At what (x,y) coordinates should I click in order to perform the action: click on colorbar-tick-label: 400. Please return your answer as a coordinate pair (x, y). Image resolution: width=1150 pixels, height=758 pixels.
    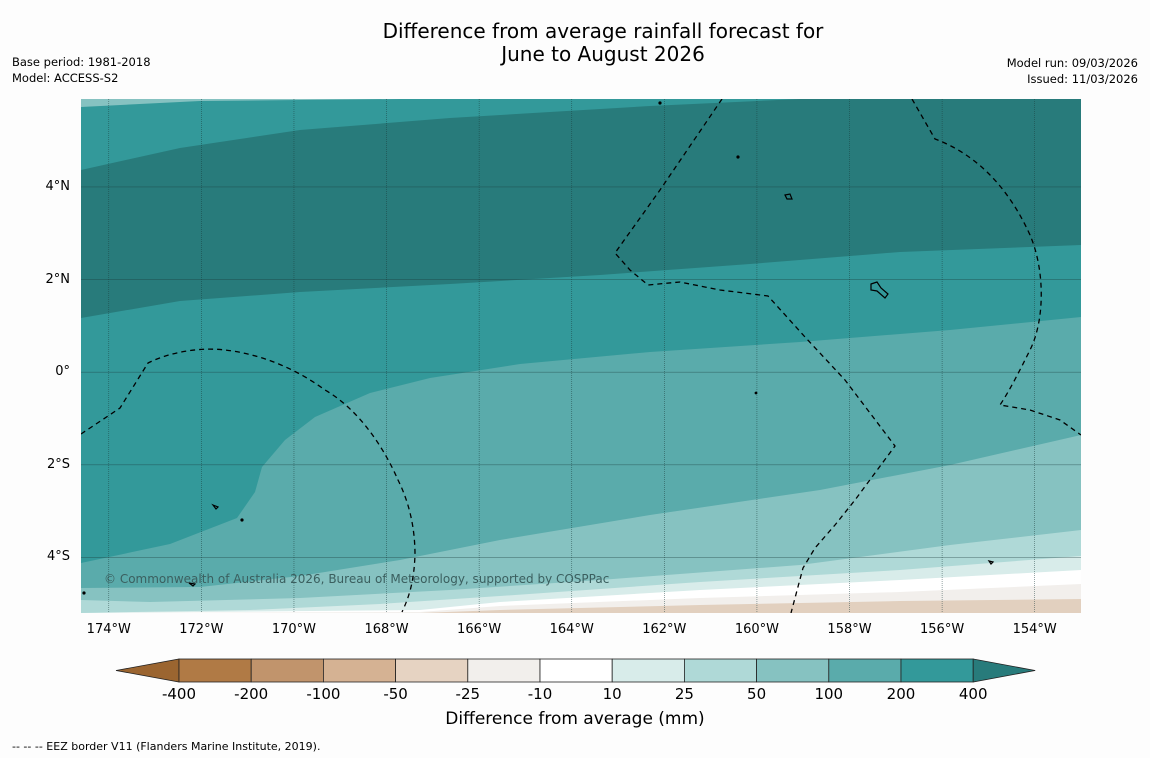
    Looking at the image, I should click on (973, 694).